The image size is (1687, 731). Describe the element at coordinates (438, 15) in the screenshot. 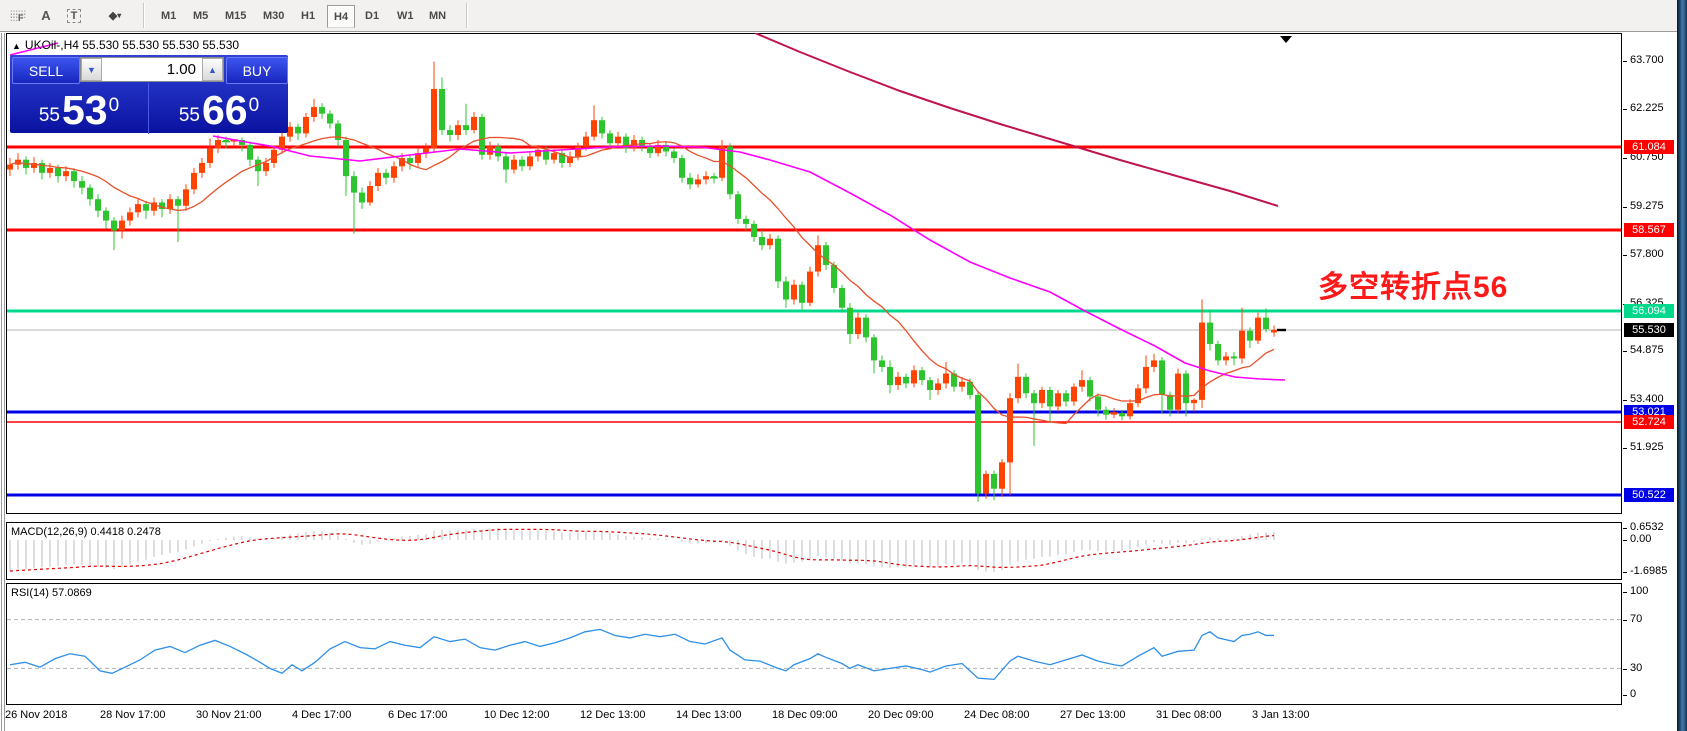

I see `timeframe-button-MN: MN` at that location.